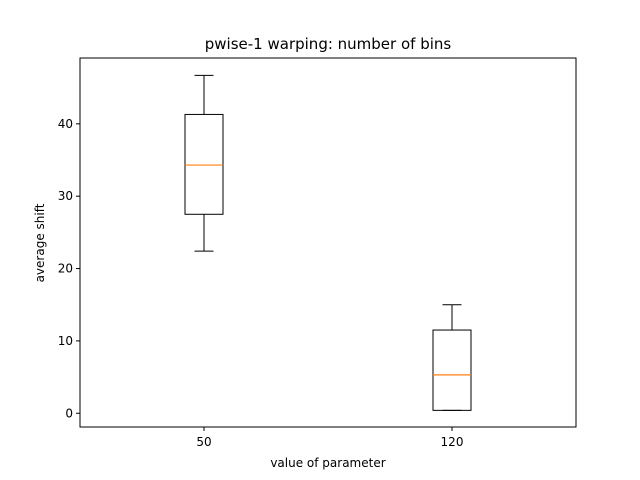 Image resolution: width=640 pixels, height=480 pixels. I want to click on y-tick-label: 40, so click(65, 124).